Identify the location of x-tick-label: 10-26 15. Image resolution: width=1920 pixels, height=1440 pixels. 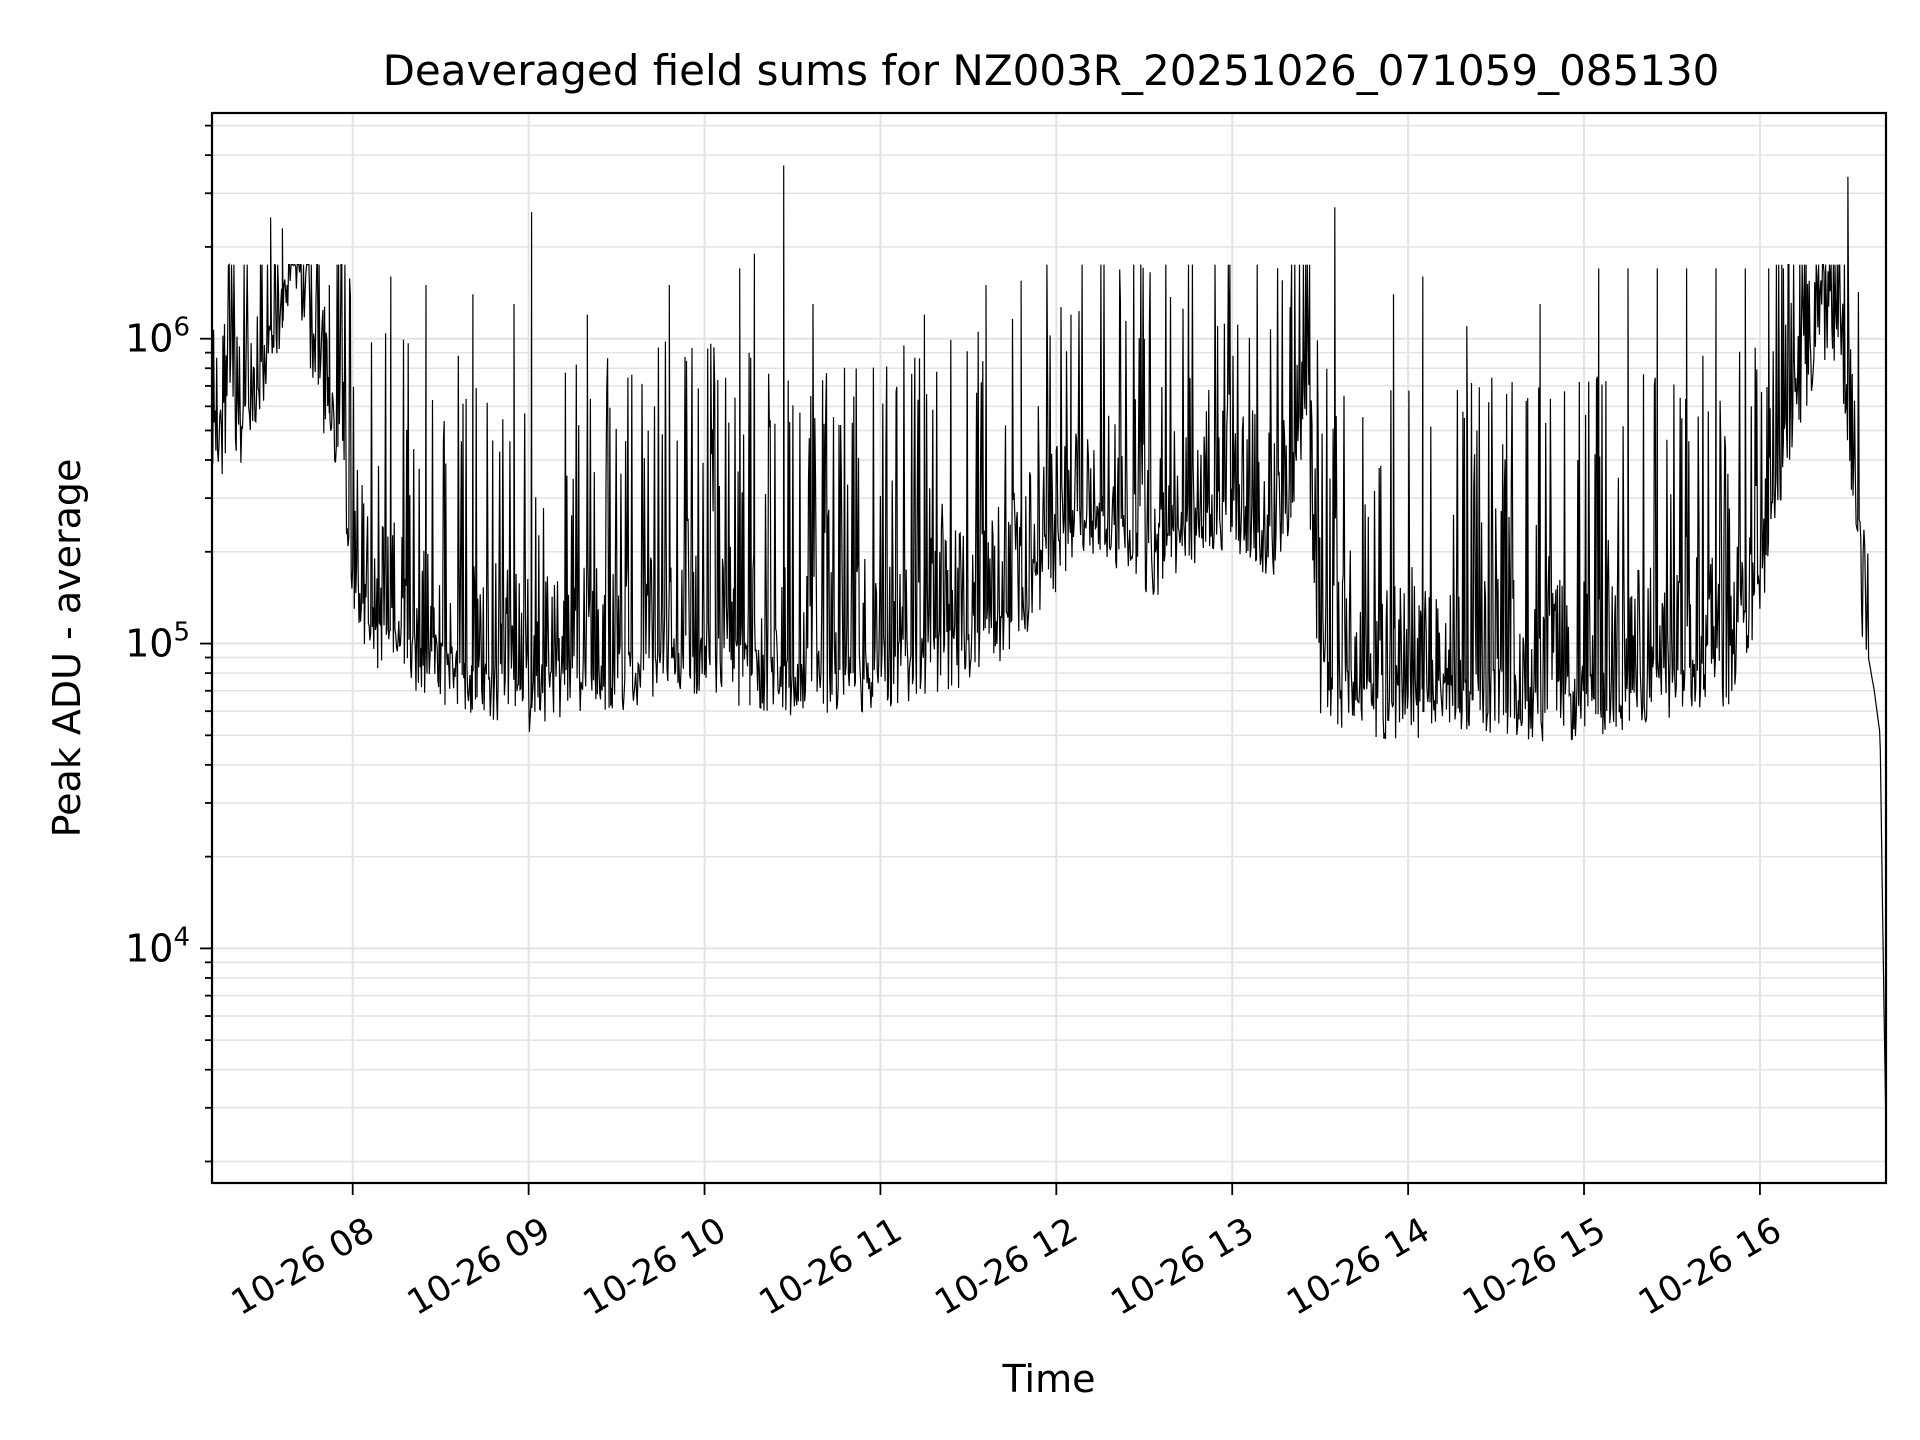
(1534, 1266).